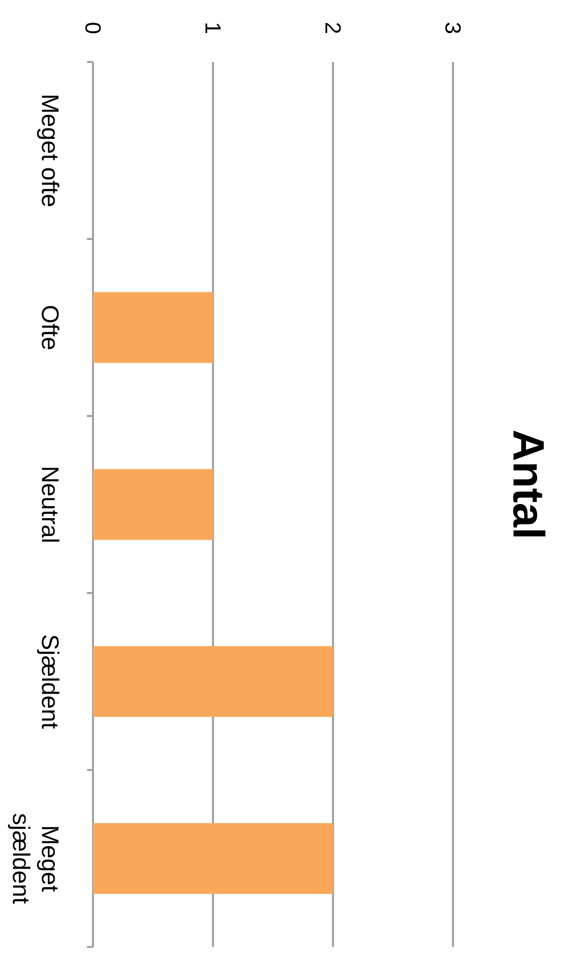 This screenshot has height=957, width=561. Describe the element at coordinates (93, 28) in the screenshot. I see `x-tick-label: 0` at that location.